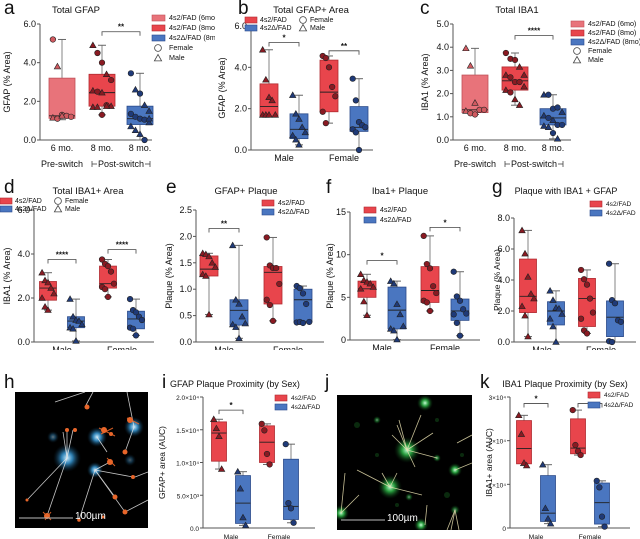 The image size is (640, 539). What do you see at coordinates (158, 38) in the screenshot?
I see `legend-swatch-blue` at bounding box center [158, 38].